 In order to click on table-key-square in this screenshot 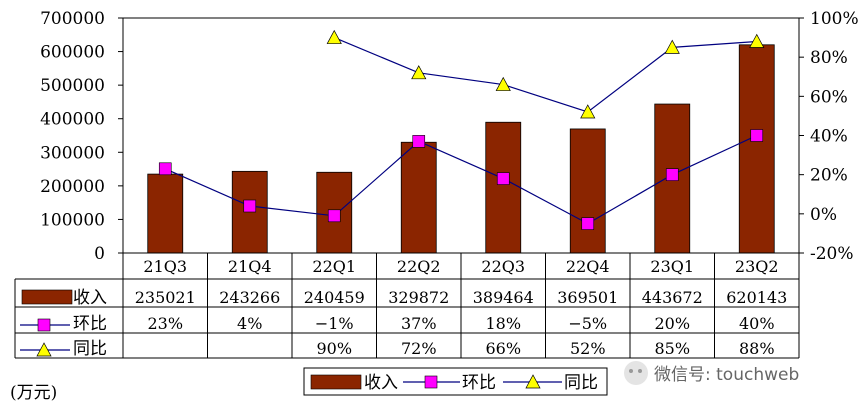, I will do `click(44, 325)`.